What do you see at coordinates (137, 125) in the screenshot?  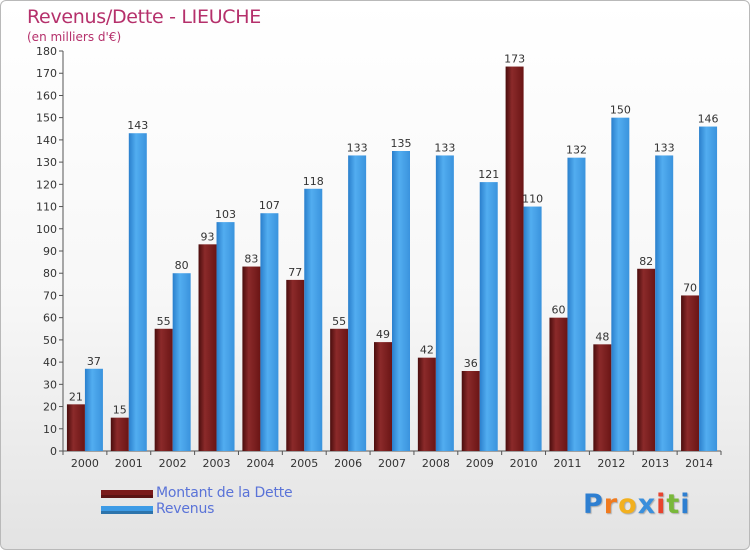 I see `data-label-revenus: 143` at bounding box center [137, 125].